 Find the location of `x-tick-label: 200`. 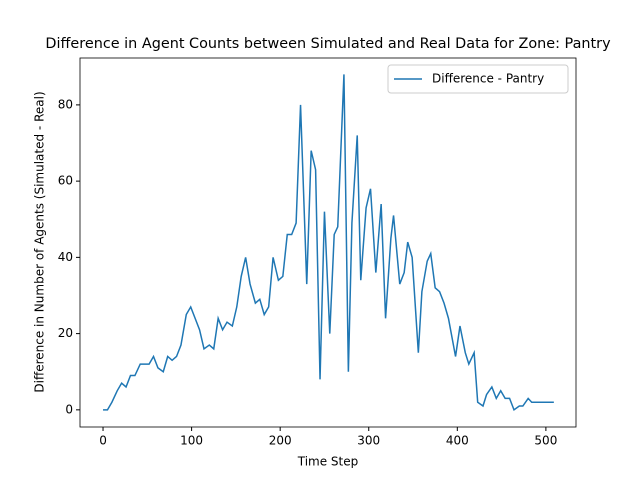

x-tick-label: 200 is located at coordinates (280, 441).